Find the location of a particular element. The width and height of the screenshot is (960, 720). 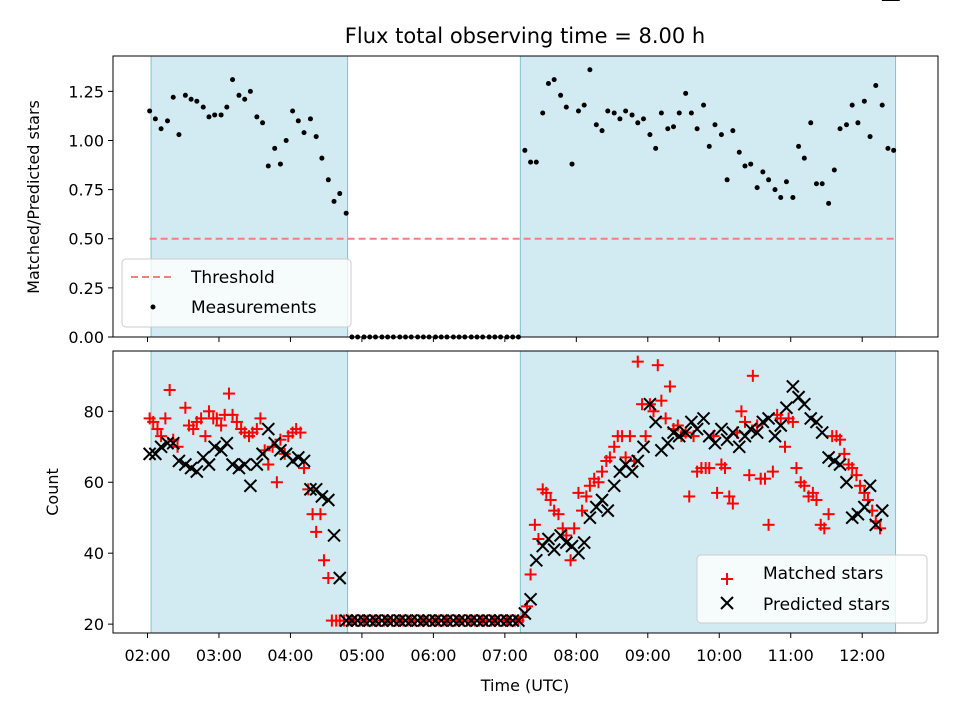

x-tick-label: 03:00 is located at coordinates (219, 655).